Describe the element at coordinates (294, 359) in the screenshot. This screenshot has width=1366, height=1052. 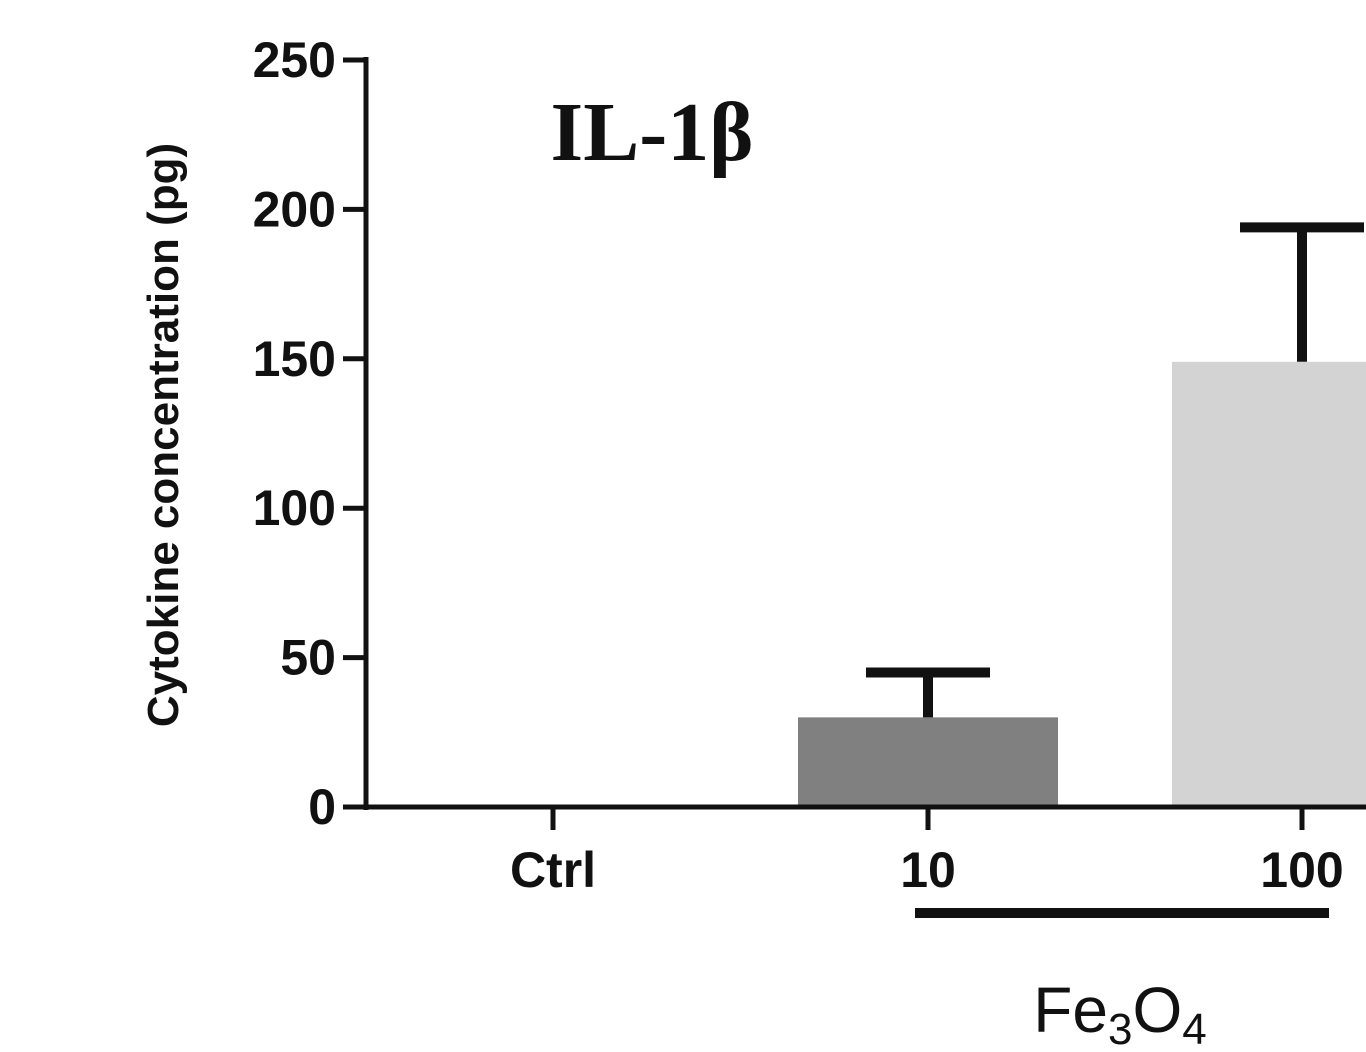
I see `y-tick-label: 150` at that location.